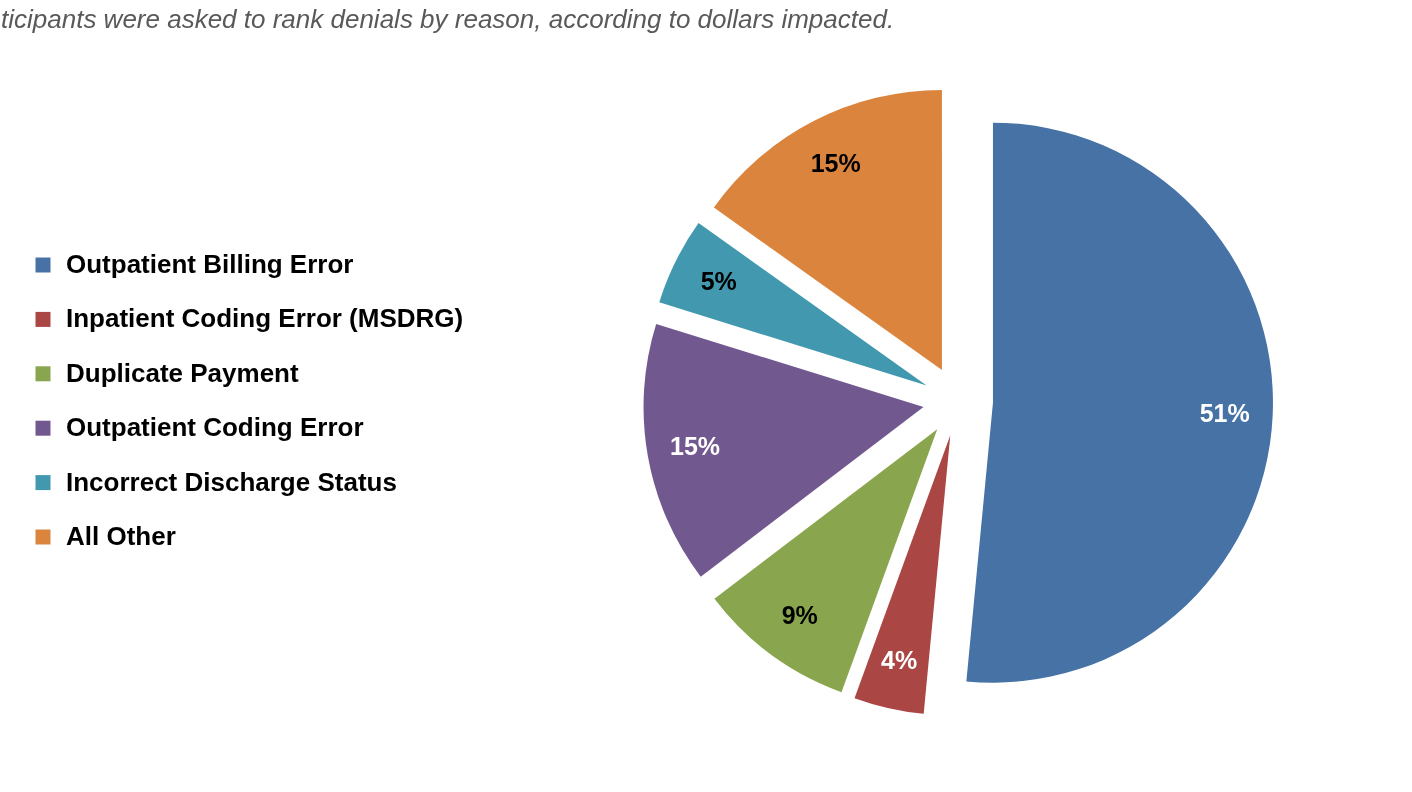 Image resolution: width=1412 pixels, height=792 pixels. I want to click on data-label: 5%, so click(718, 281).